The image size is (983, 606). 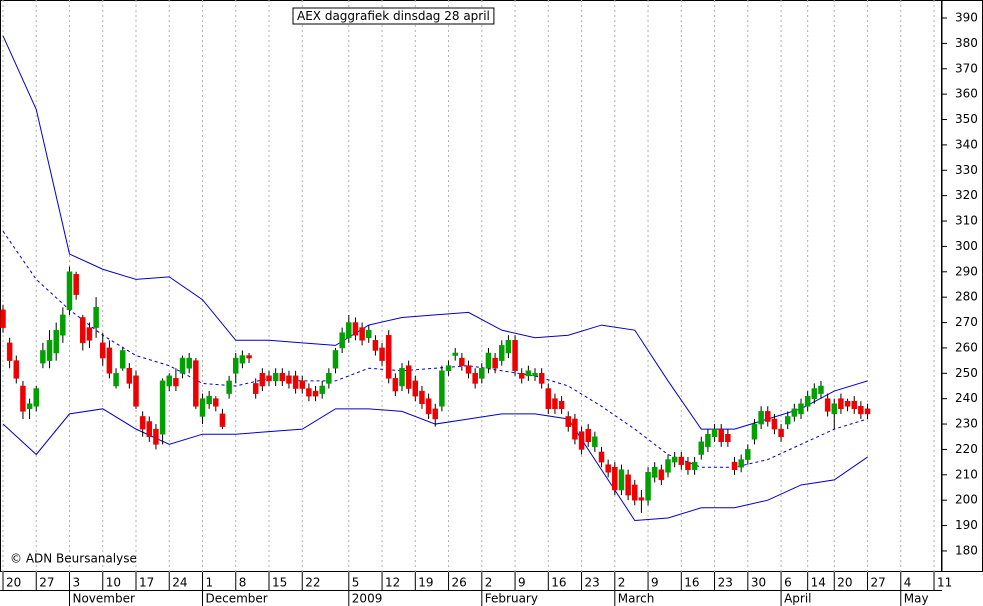 I want to click on month-label: February, so click(x=511, y=599).